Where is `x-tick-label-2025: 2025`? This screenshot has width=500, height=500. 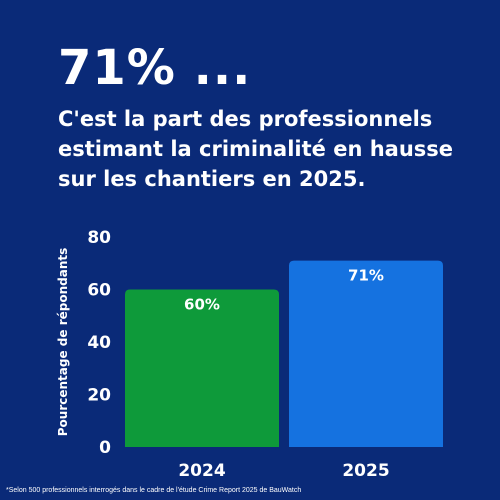
x-tick-label-2025: 2025 is located at coordinates (365, 471).